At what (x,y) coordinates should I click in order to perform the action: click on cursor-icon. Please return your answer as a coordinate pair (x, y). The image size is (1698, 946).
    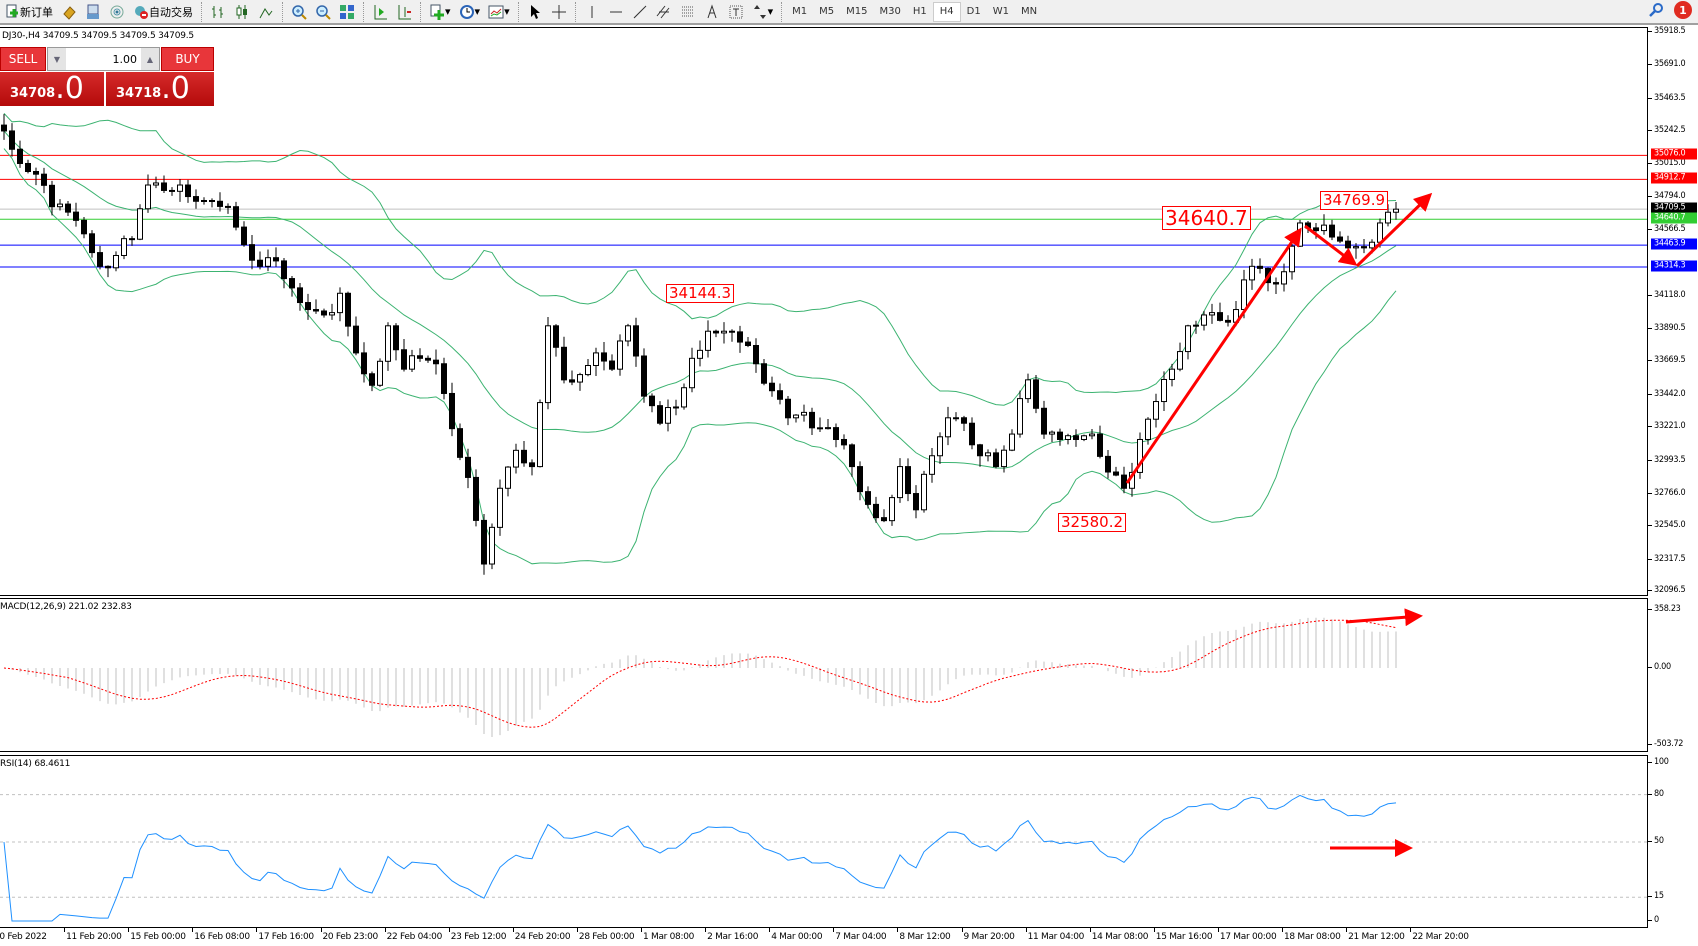
    Looking at the image, I should click on (535, 11).